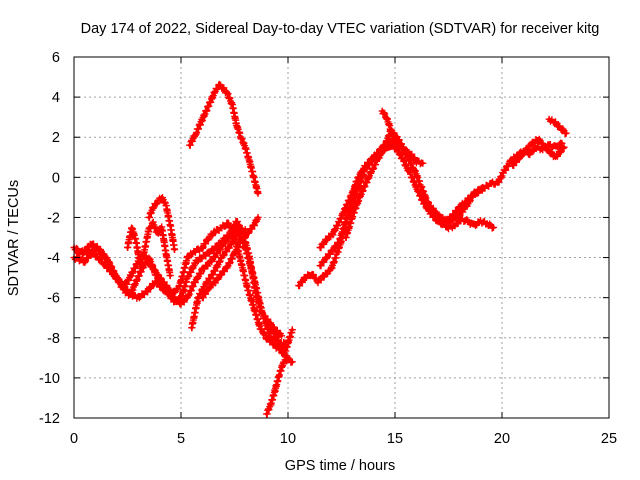  Describe the element at coordinates (230, 257) in the screenshot. I see `series-trace-g` at that location.